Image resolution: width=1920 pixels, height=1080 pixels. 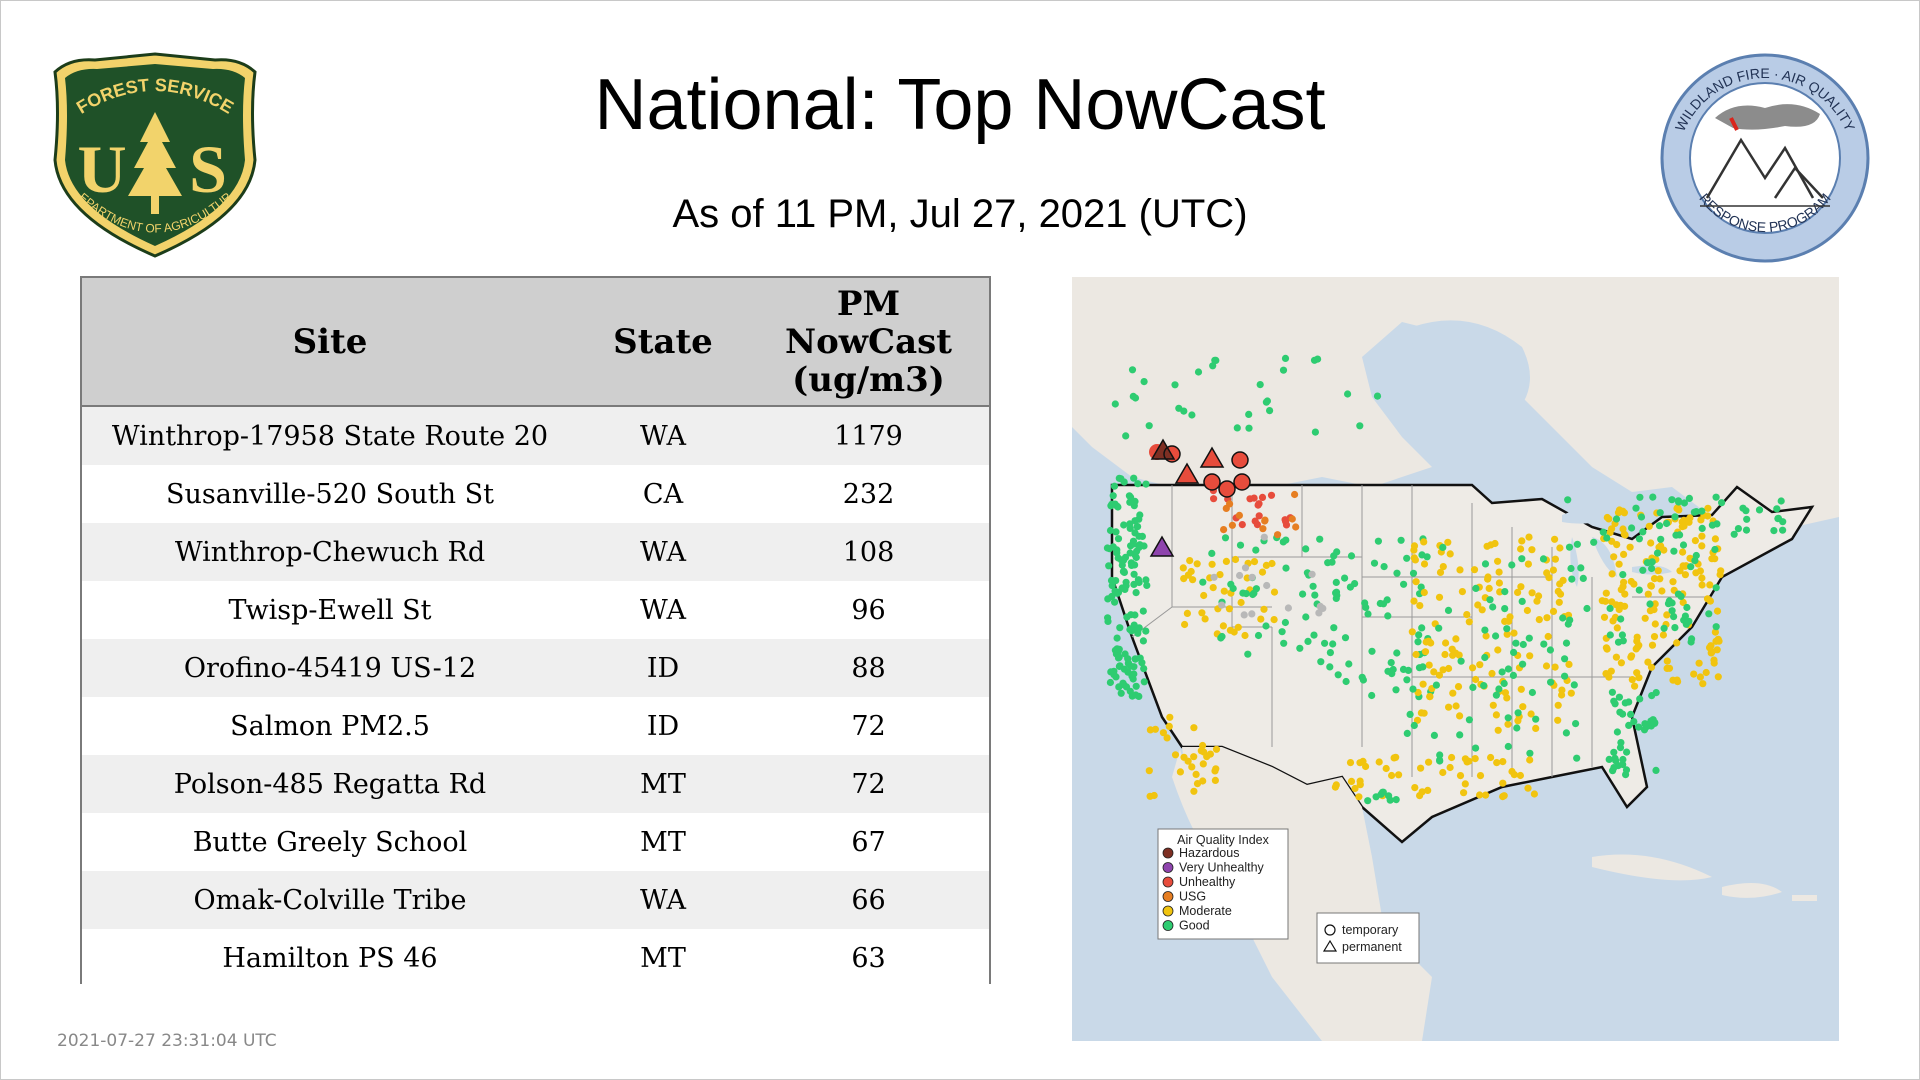 What do you see at coordinates (1162, 546) in the screenshot?
I see `monitor-triangle` at bounding box center [1162, 546].